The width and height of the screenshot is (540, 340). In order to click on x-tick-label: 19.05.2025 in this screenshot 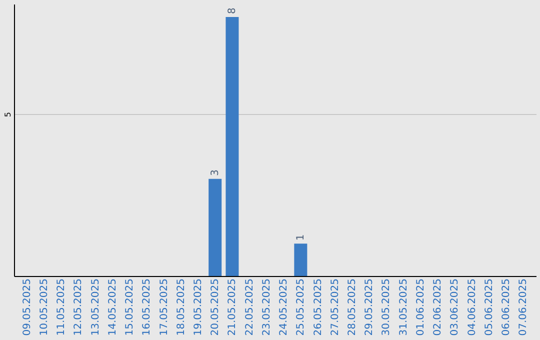, I will do `click(198, 307)`.